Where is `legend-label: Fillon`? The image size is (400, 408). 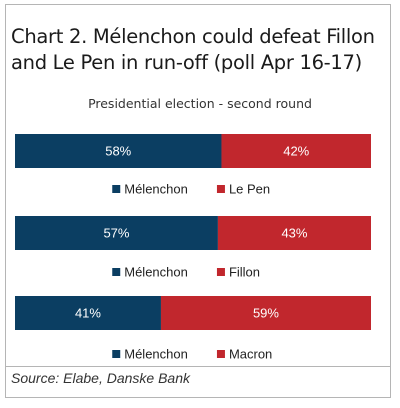 legend-label: Fillon is located at coordinates (244, 272).